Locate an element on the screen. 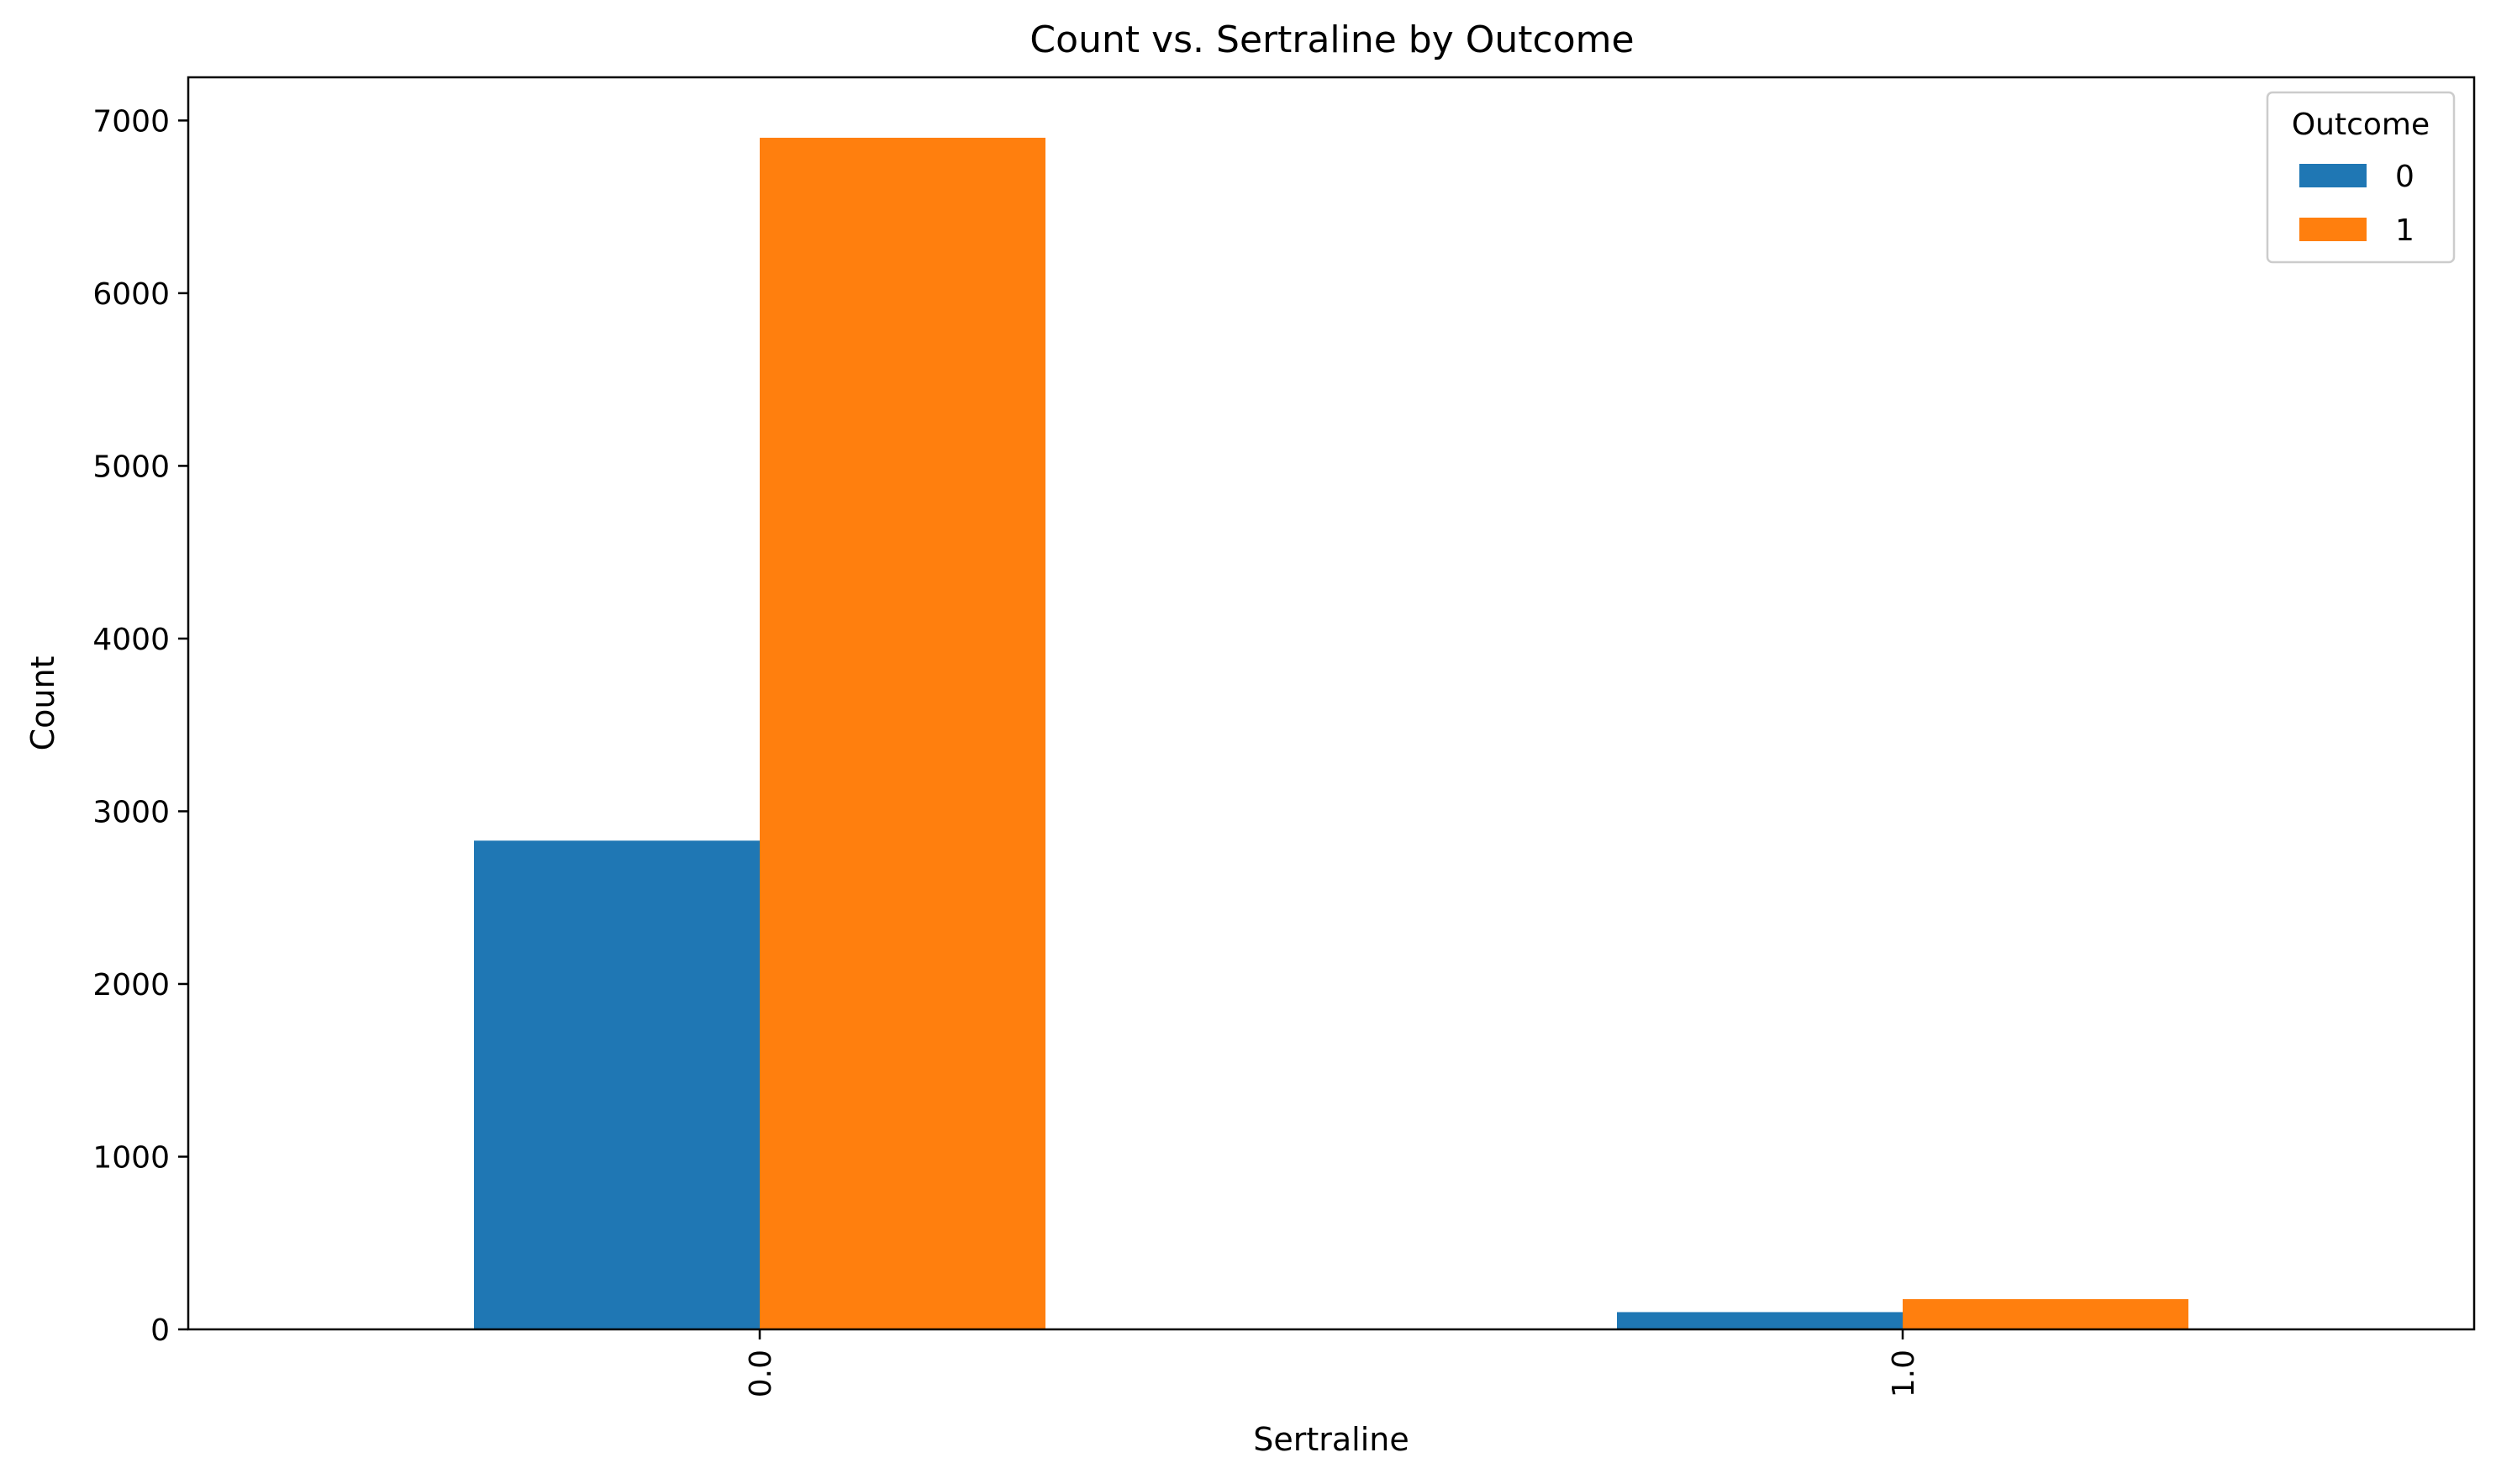  legend: Outcome 0 1 is located at coordinates (2361, 178).